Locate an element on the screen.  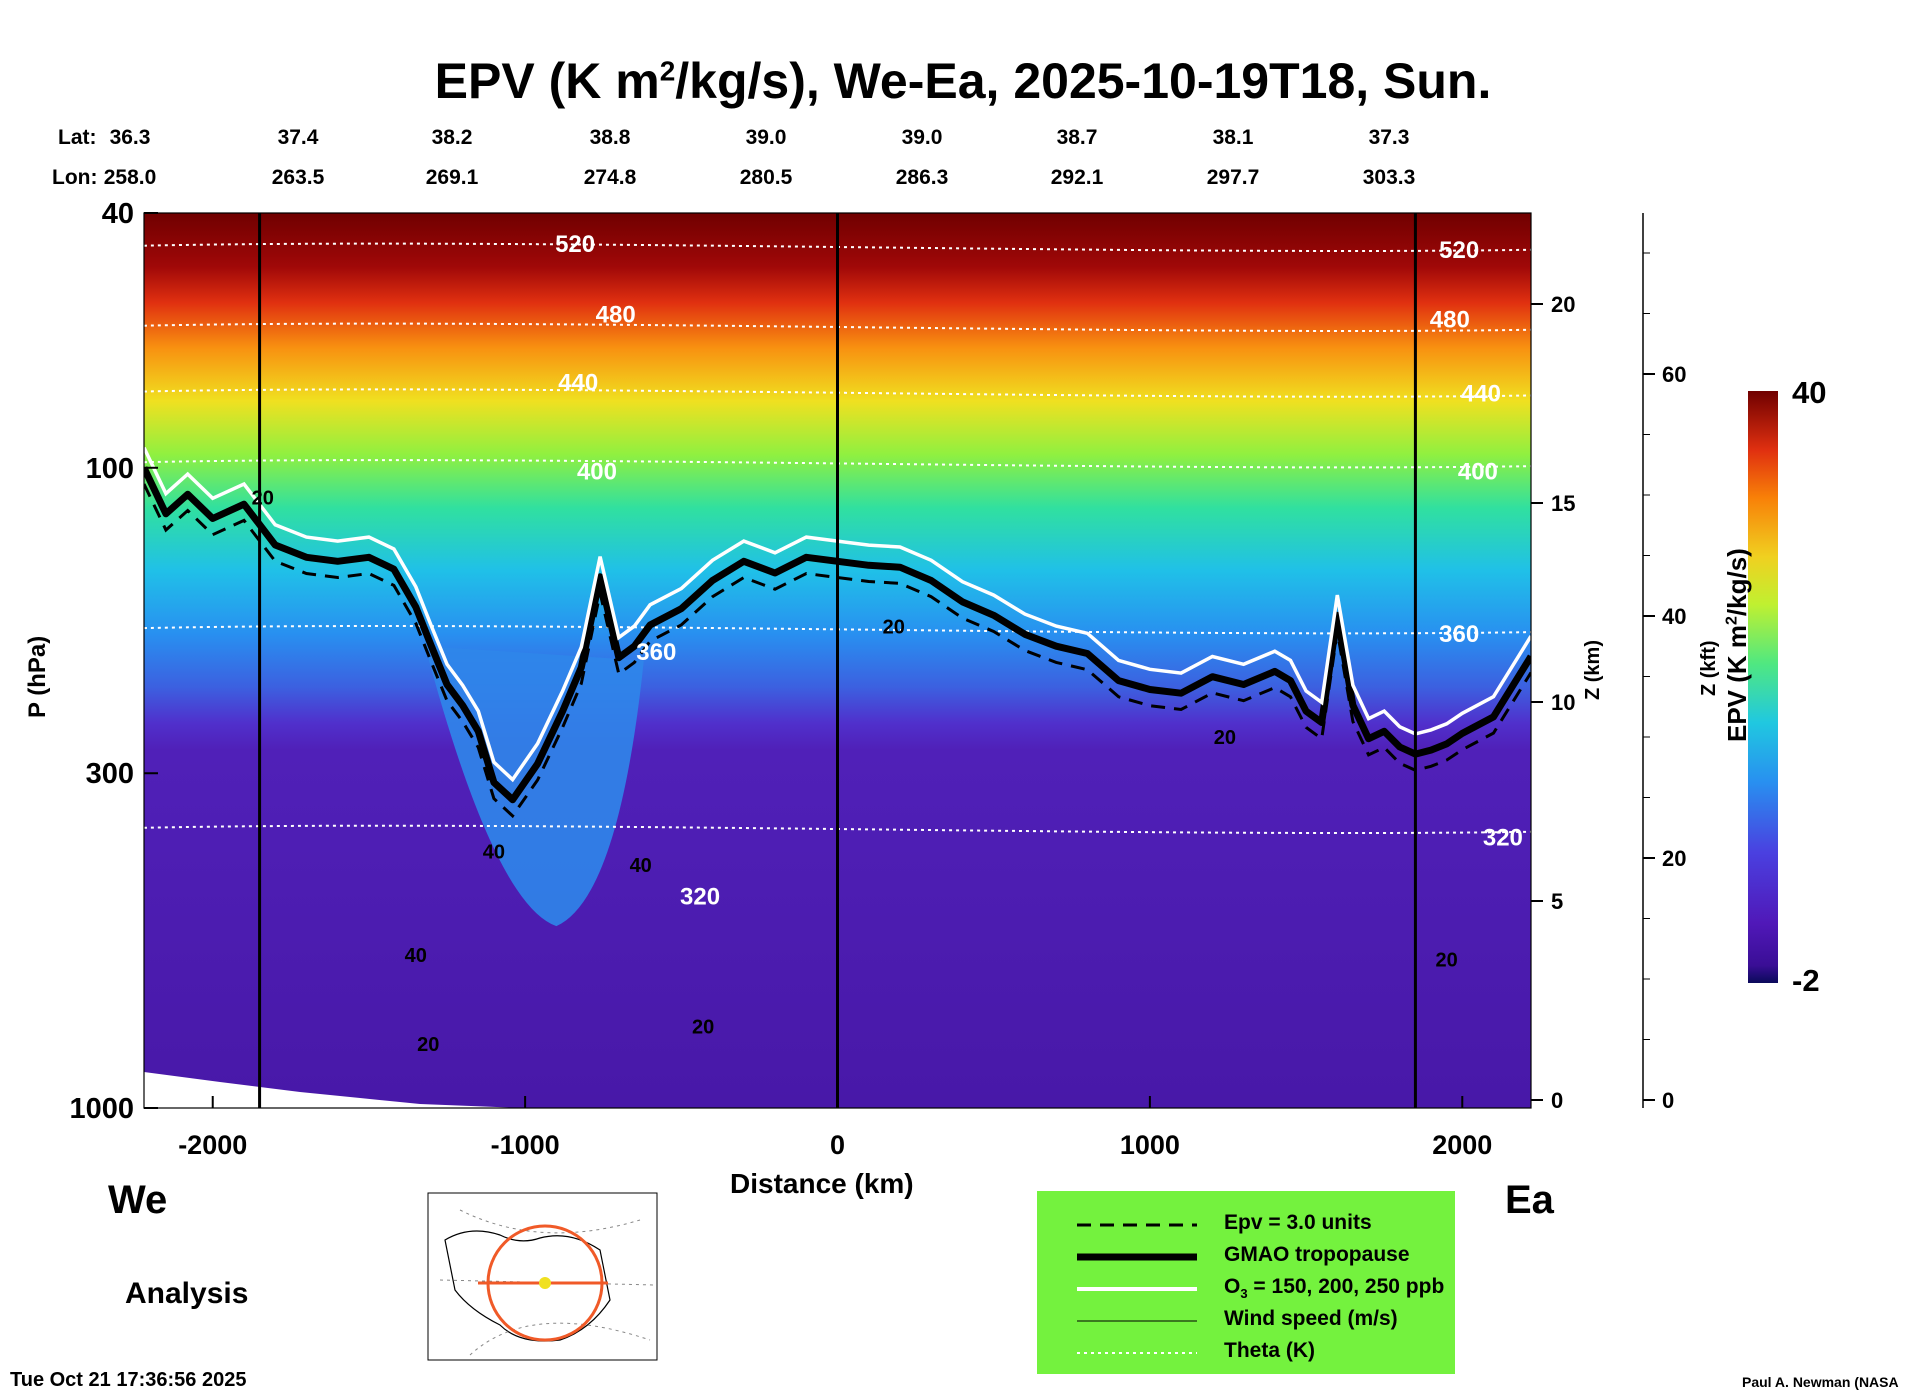
x-axis: -2000 -1000 0 1000 2000 is located at coordinates (835, 1128).